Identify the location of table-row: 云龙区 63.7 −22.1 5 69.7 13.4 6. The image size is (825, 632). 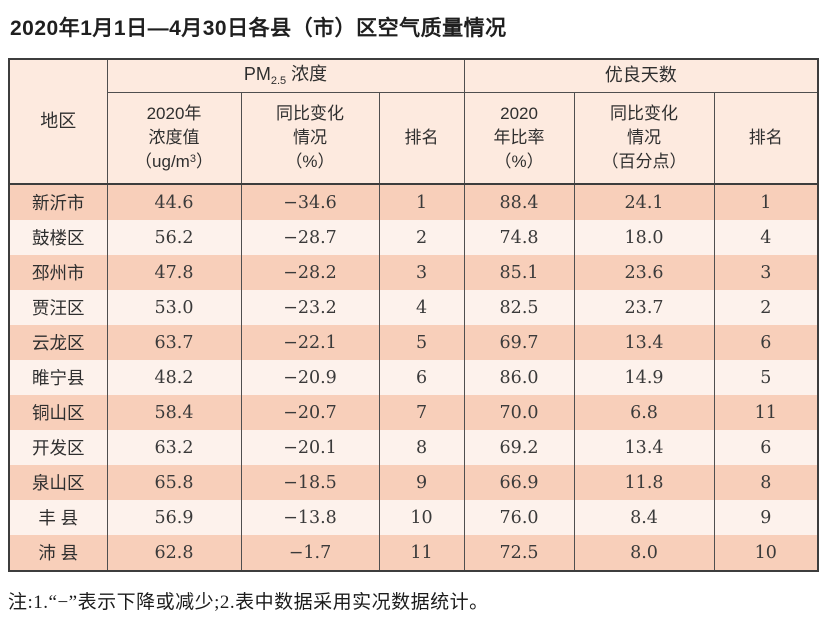
(413, 342).